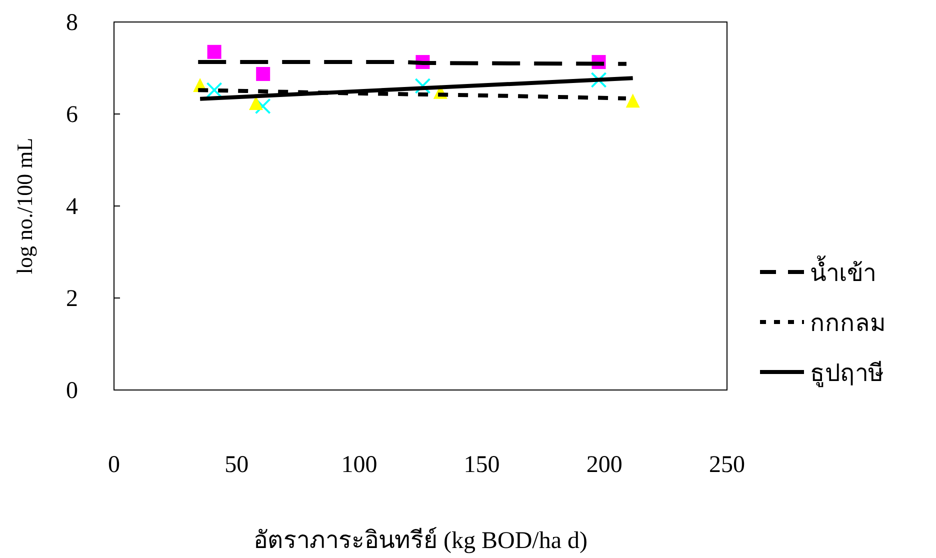 The height and width of the screenshot is (558, 936). What do you see at coordinates (72, 299) in the screenshot?
I see `y-tick-label: 2` at bounding box center [72, 299].